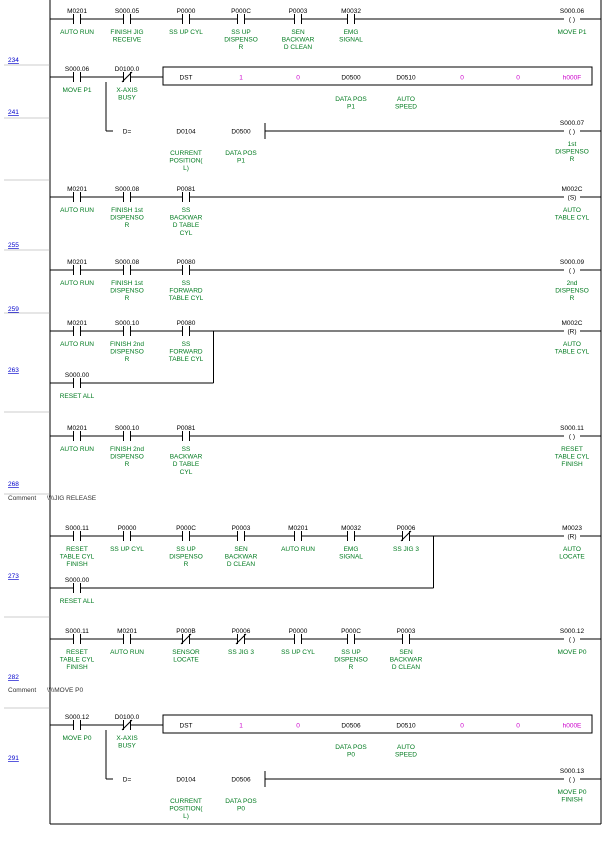  What do you see at coordinates (186, 359) in the screenshot?
I see `rung-263-contact-p0080-comment: TABLE CYL` at bounding box center [186, 359].